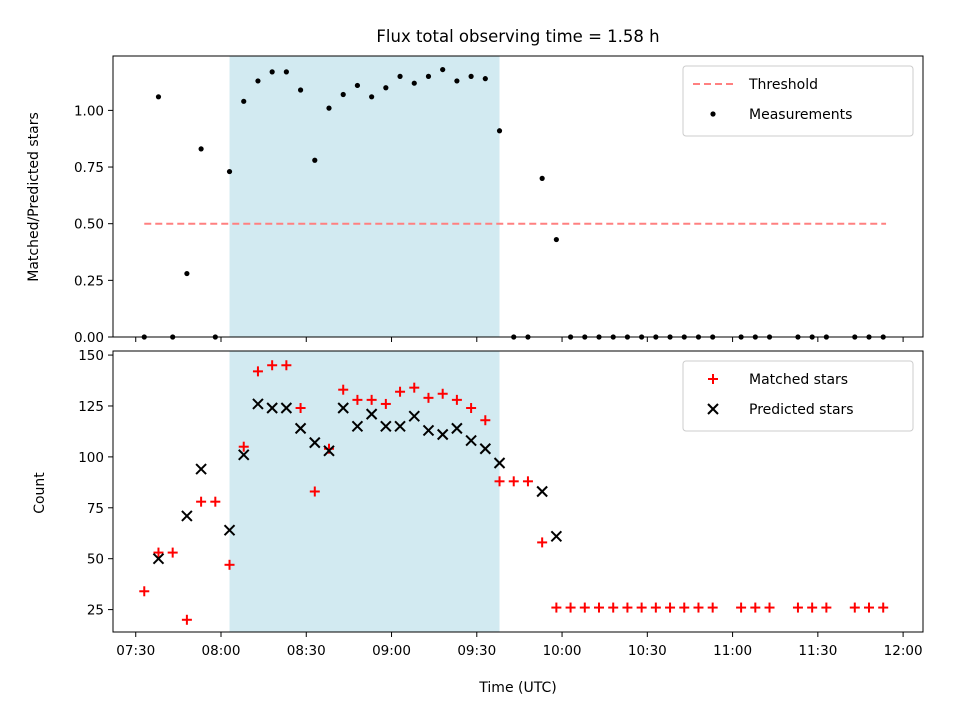 This screenshot has height=720, width=960. Describe the element at coordinates (798, 396) in the screenshot. I see `legend: Matched stars Predicted stars` at that location.